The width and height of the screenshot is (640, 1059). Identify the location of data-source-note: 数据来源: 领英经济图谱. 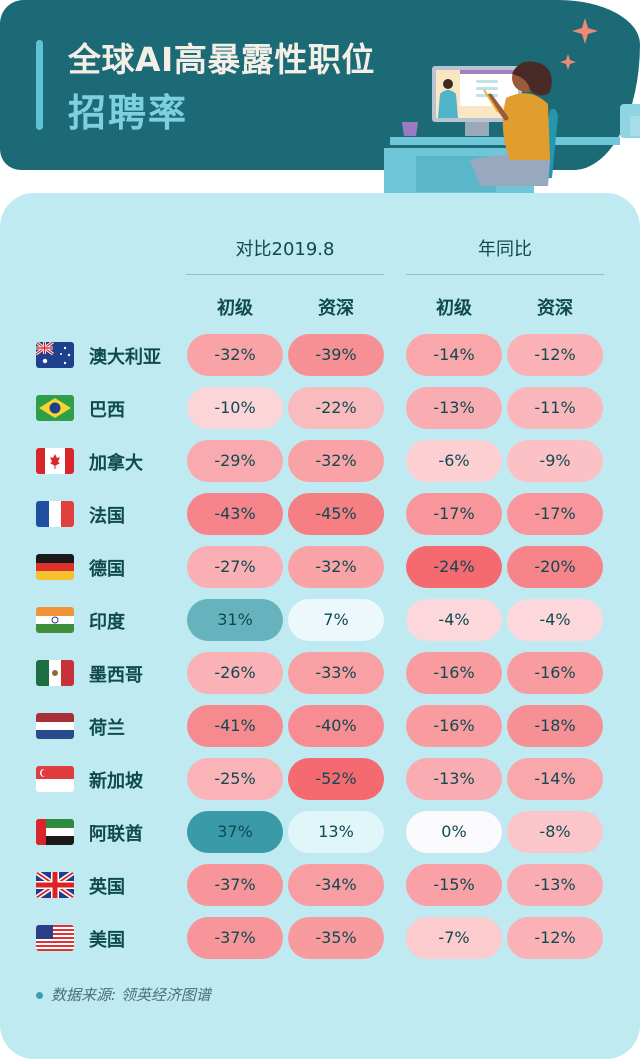
(123, 994).